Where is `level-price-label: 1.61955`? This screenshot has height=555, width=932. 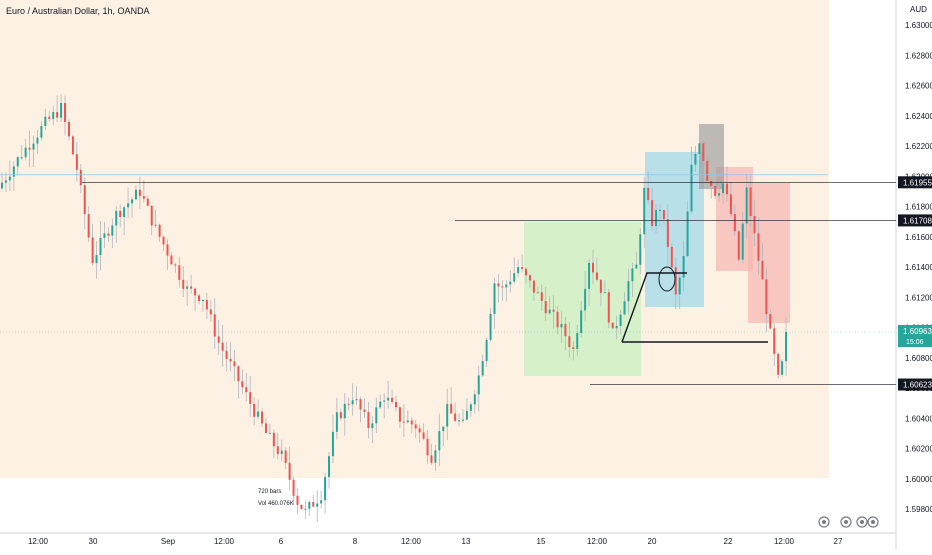 level-price-label: 1.61955 is located at coordinates (917, 182).